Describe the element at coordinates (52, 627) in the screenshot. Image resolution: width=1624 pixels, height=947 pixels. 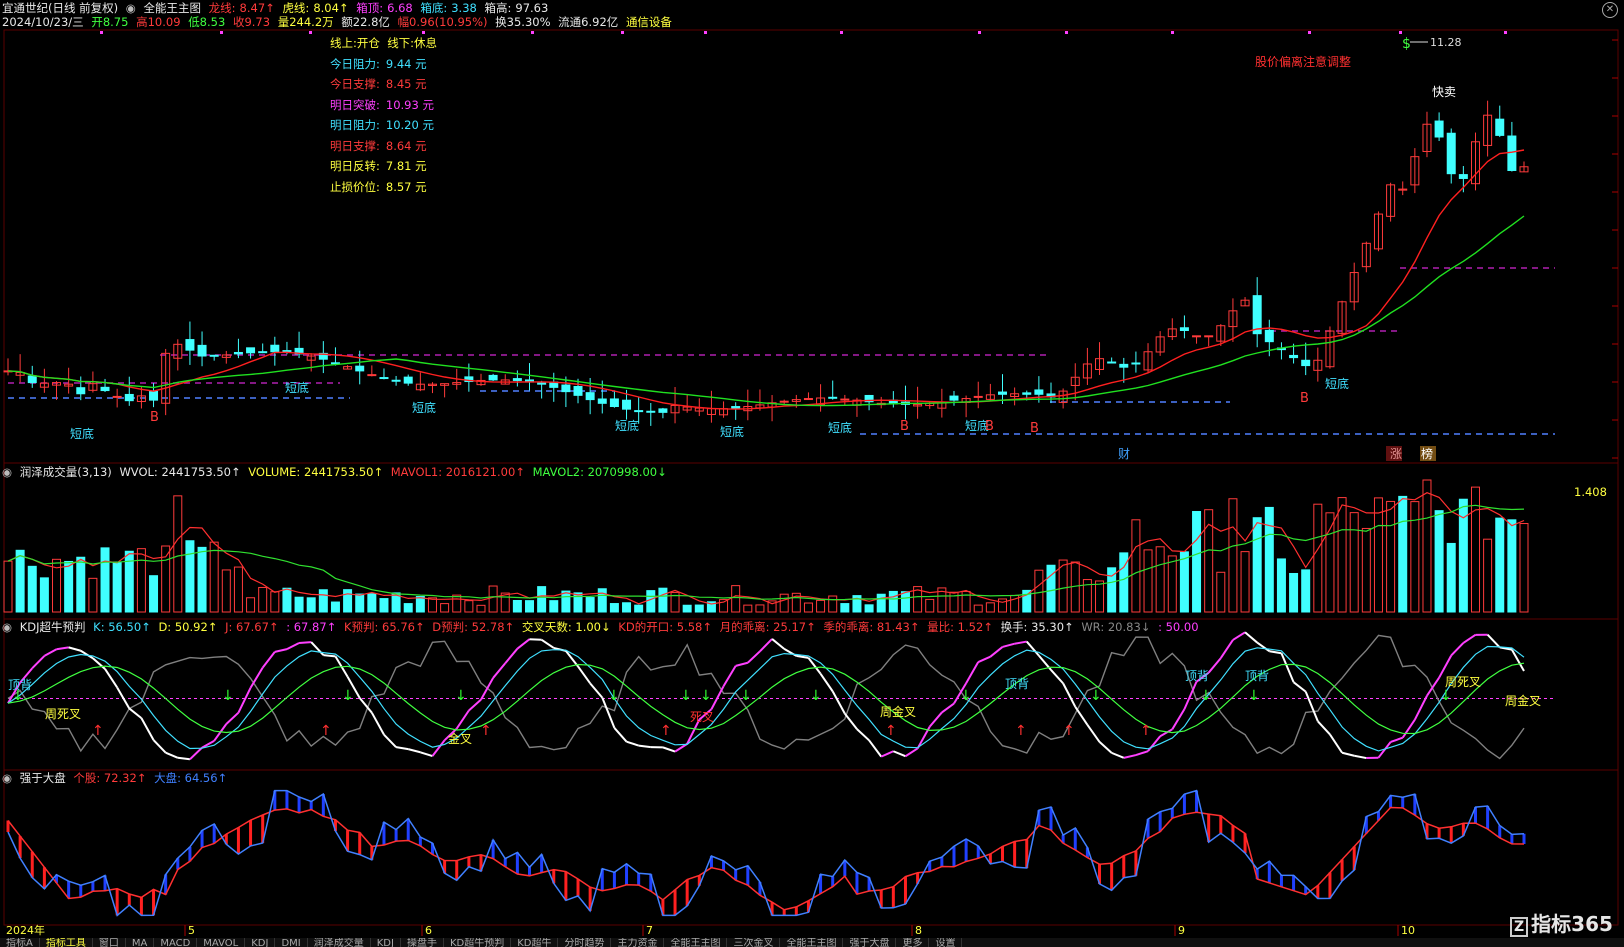
I see `kdj-panel-name: KDJ超牛预判` at that location.